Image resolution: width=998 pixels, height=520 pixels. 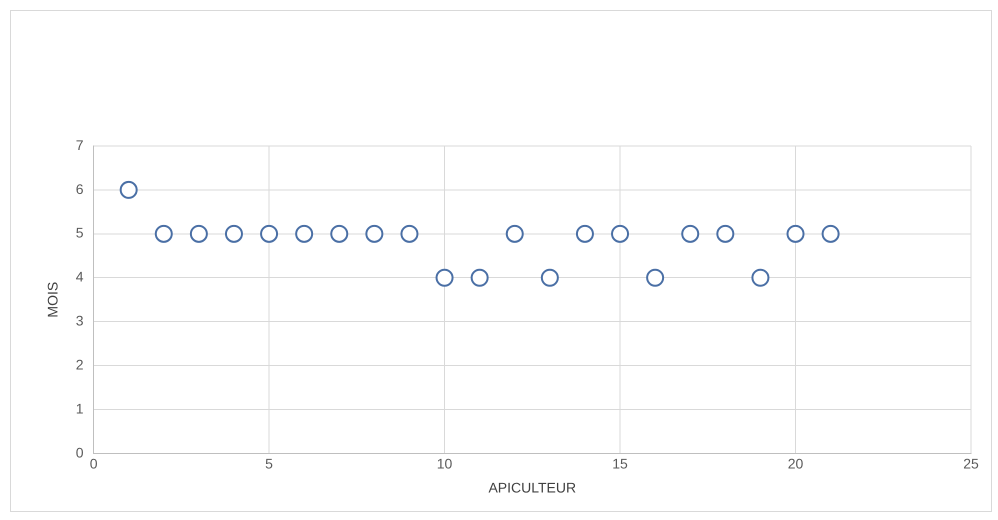 I want to click on y-tick-label: 4, so click(x=80, y=276).